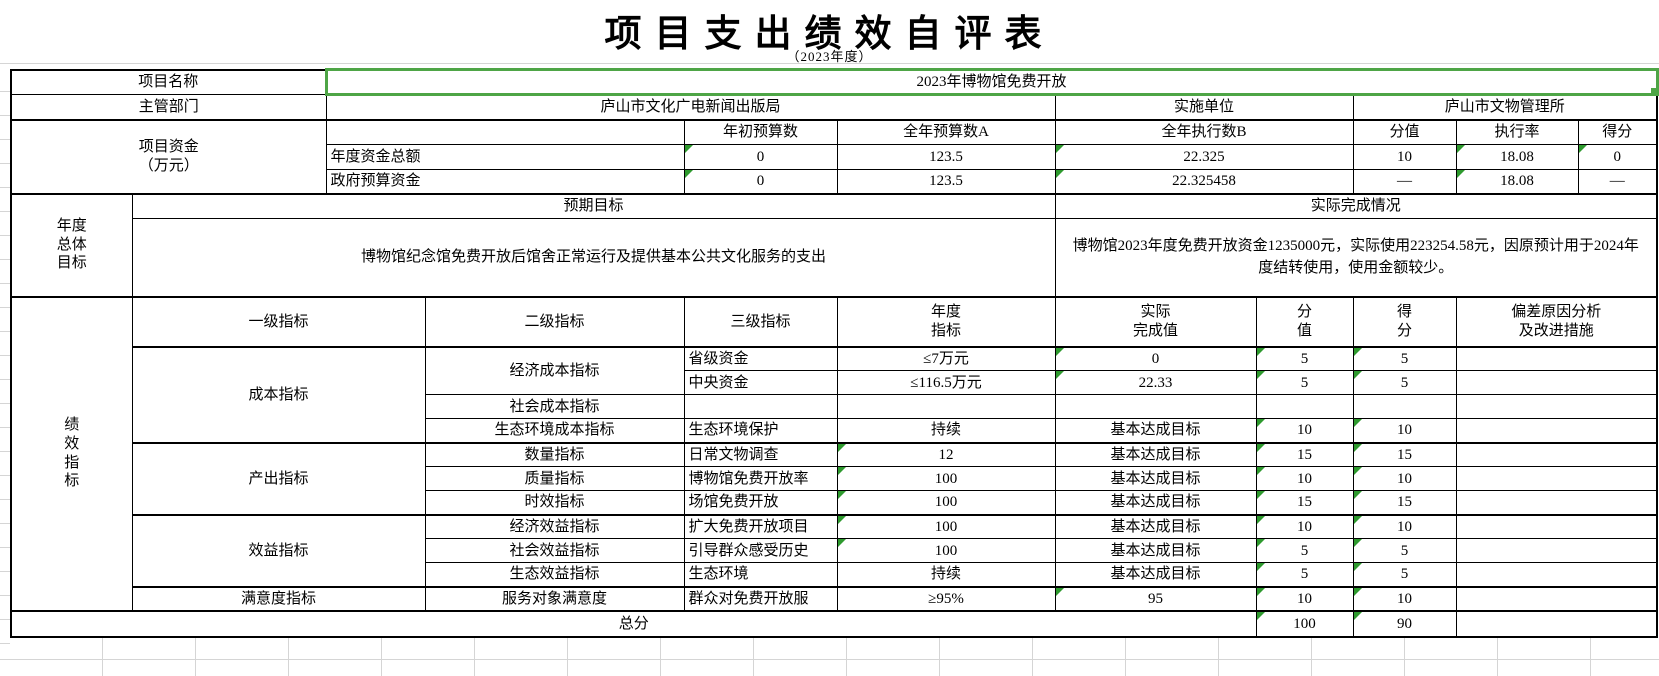  I want to click on cell-indicator-l3: 场馆免费开放, so click(760, 502).